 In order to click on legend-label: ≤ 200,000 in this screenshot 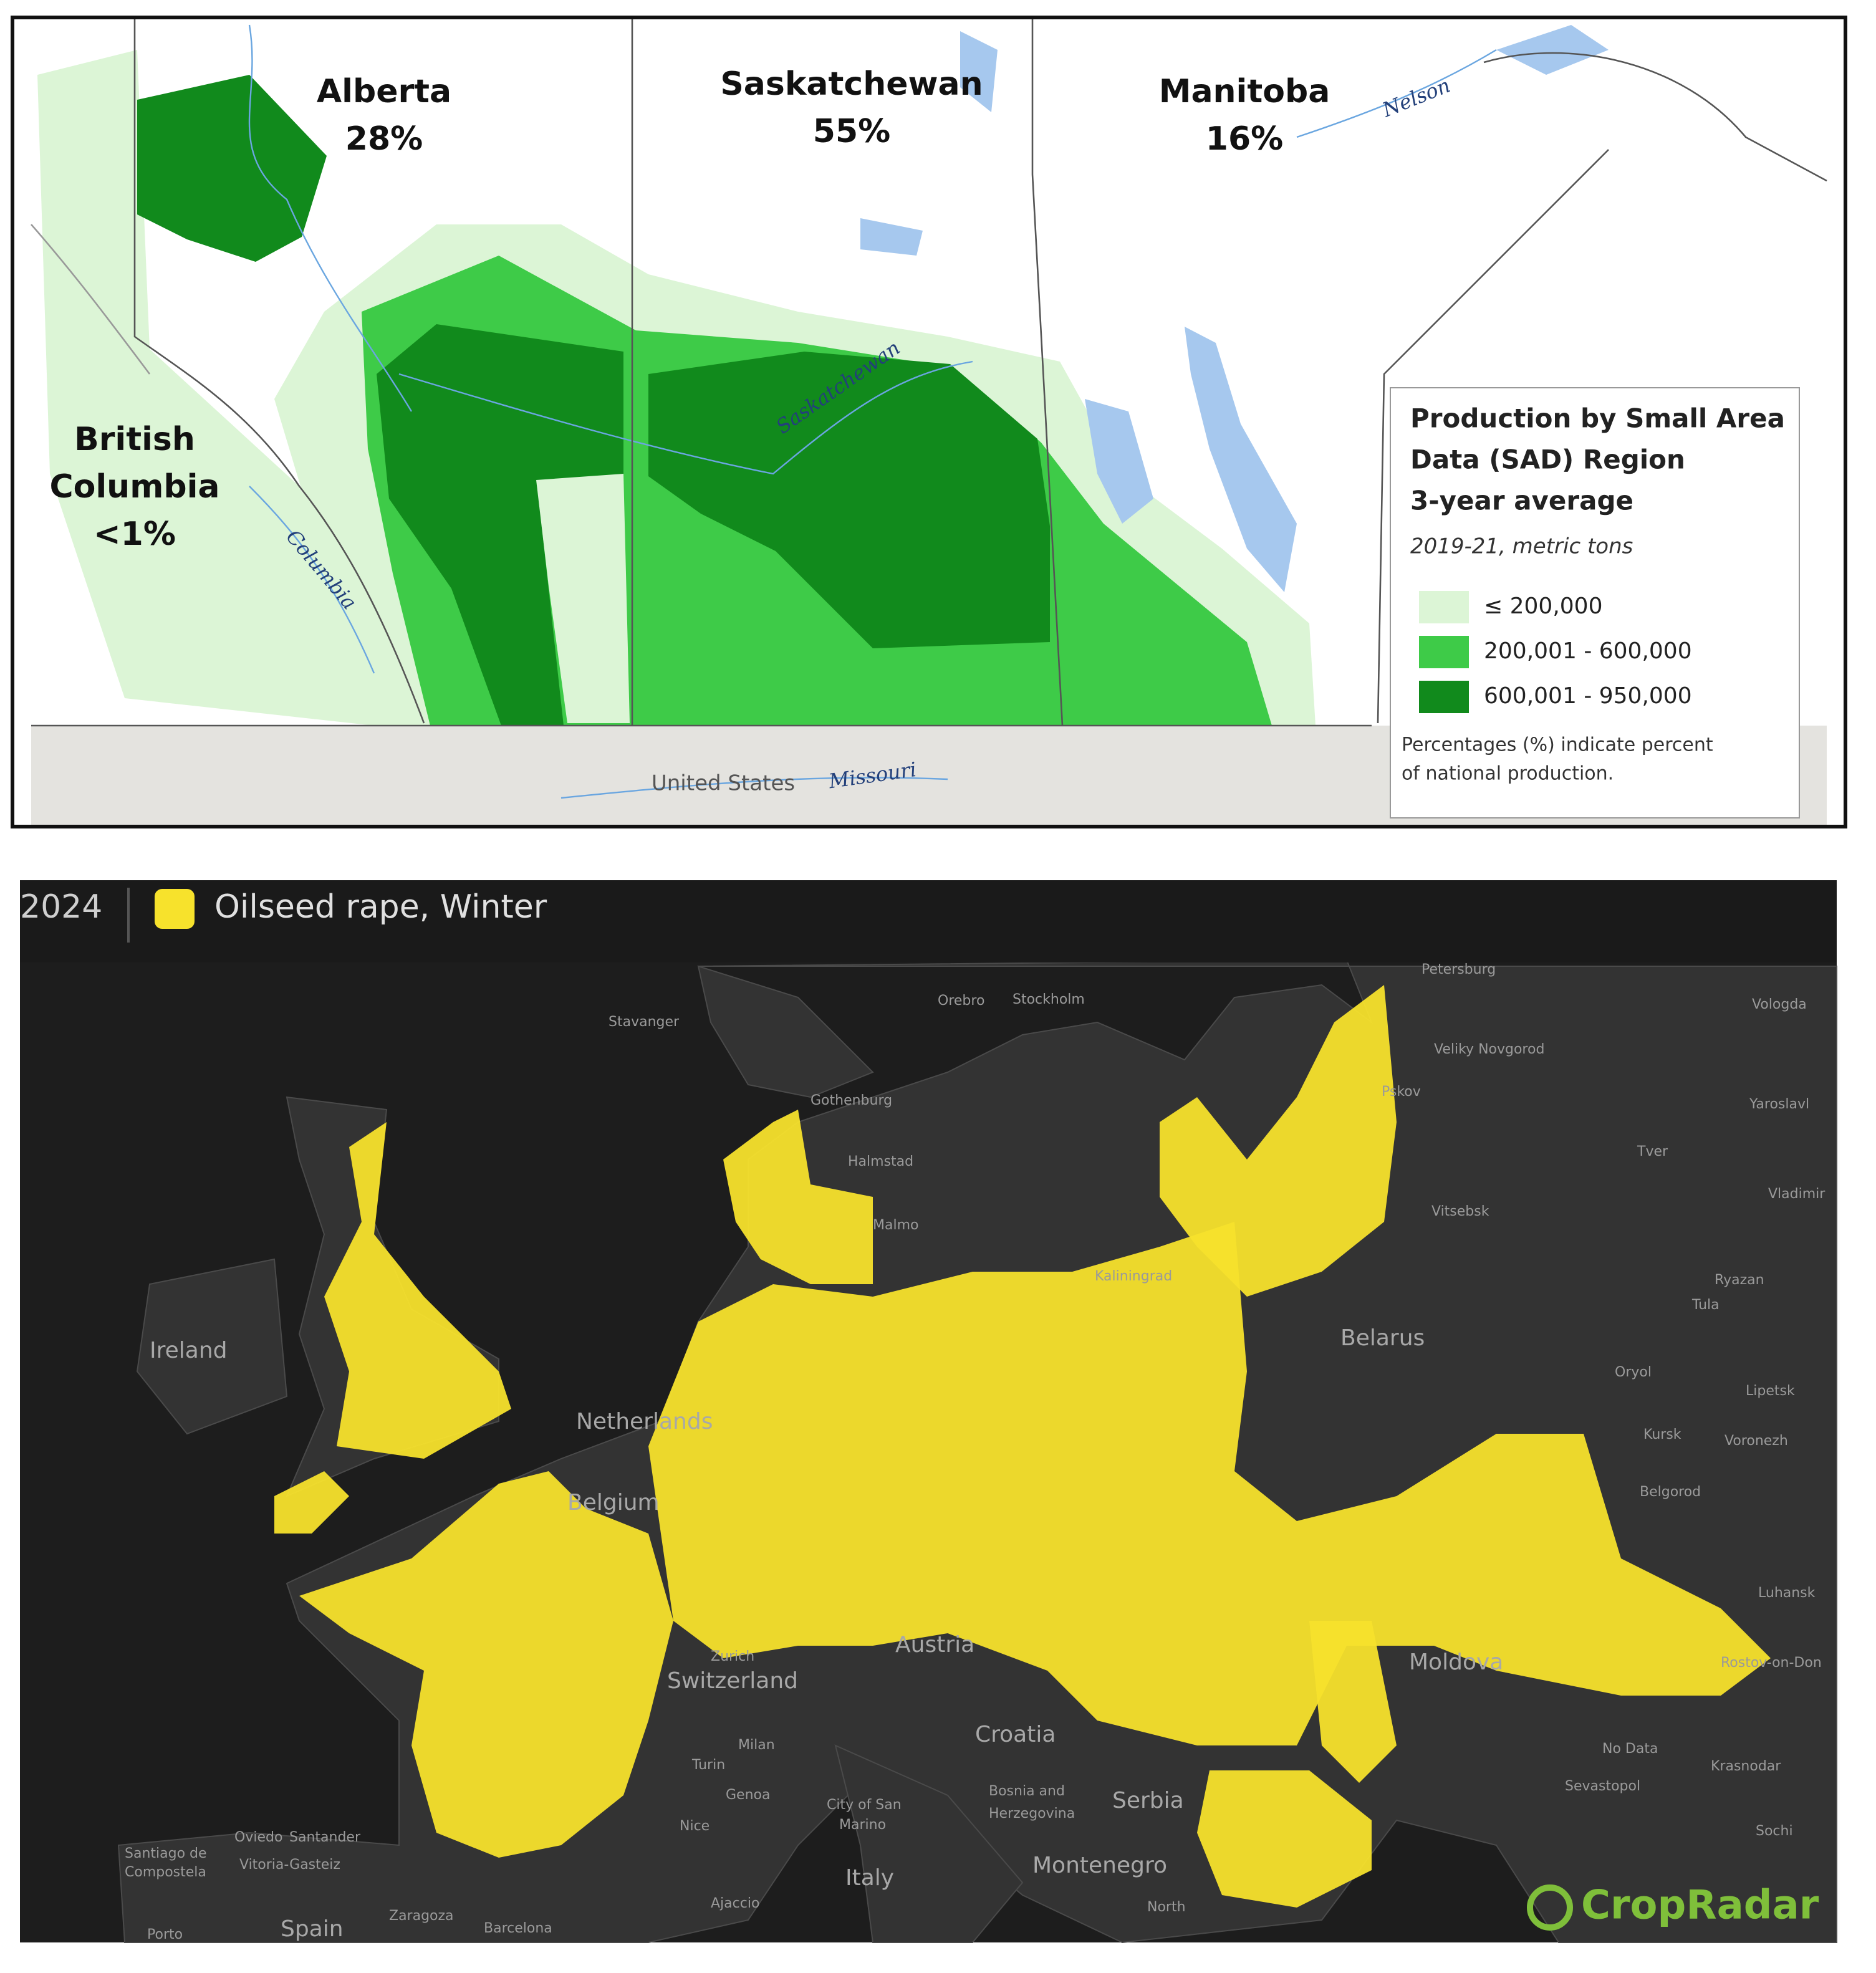, I will do `click(1543, 606)`.